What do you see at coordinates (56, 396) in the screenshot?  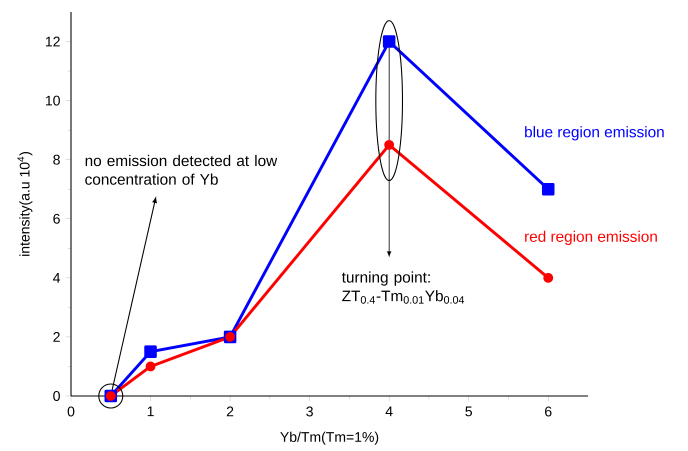 I see `y-tick-label: 0` at bounding box center [56, 396].